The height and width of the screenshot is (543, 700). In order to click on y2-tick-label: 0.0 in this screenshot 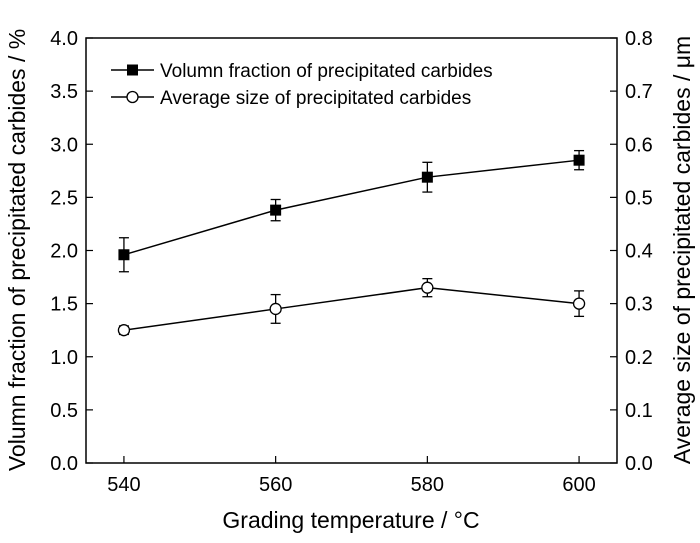, I will do `click(639, 464)`.